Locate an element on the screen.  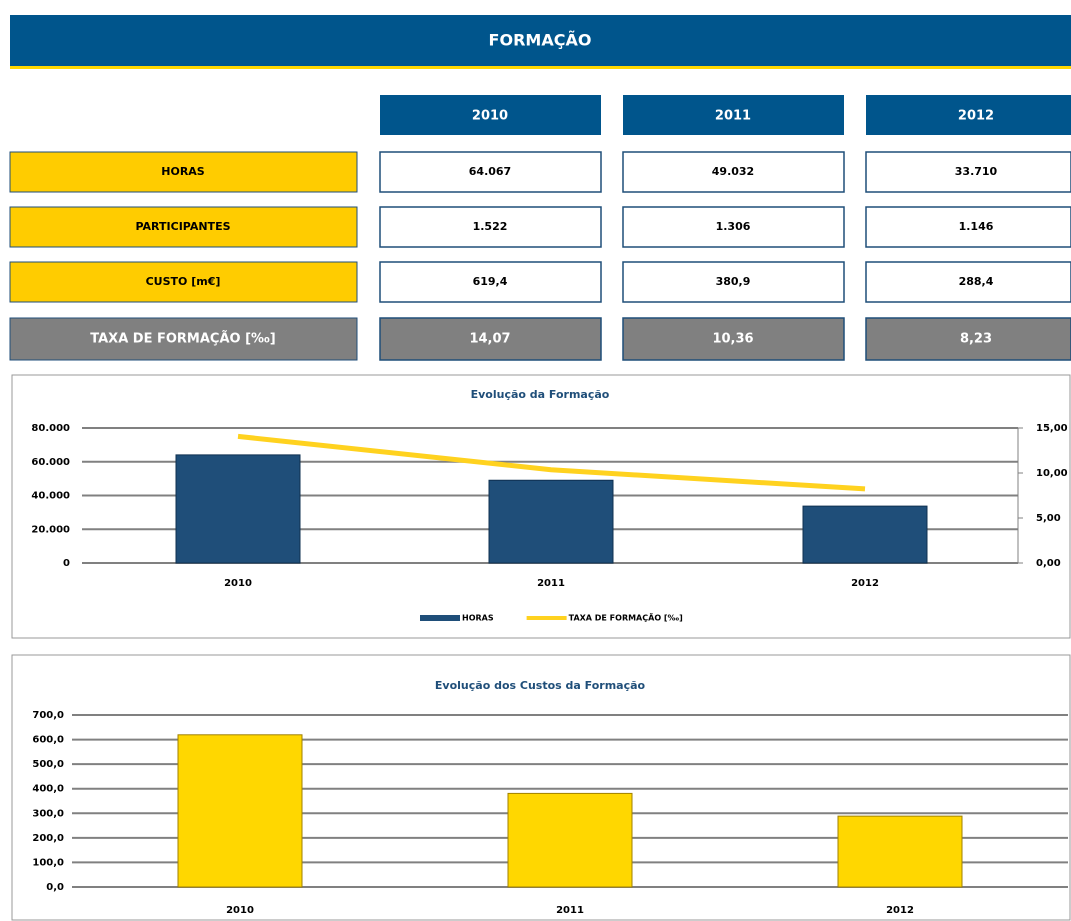
legend-label: HORAS is located at coordinates (478, 618).